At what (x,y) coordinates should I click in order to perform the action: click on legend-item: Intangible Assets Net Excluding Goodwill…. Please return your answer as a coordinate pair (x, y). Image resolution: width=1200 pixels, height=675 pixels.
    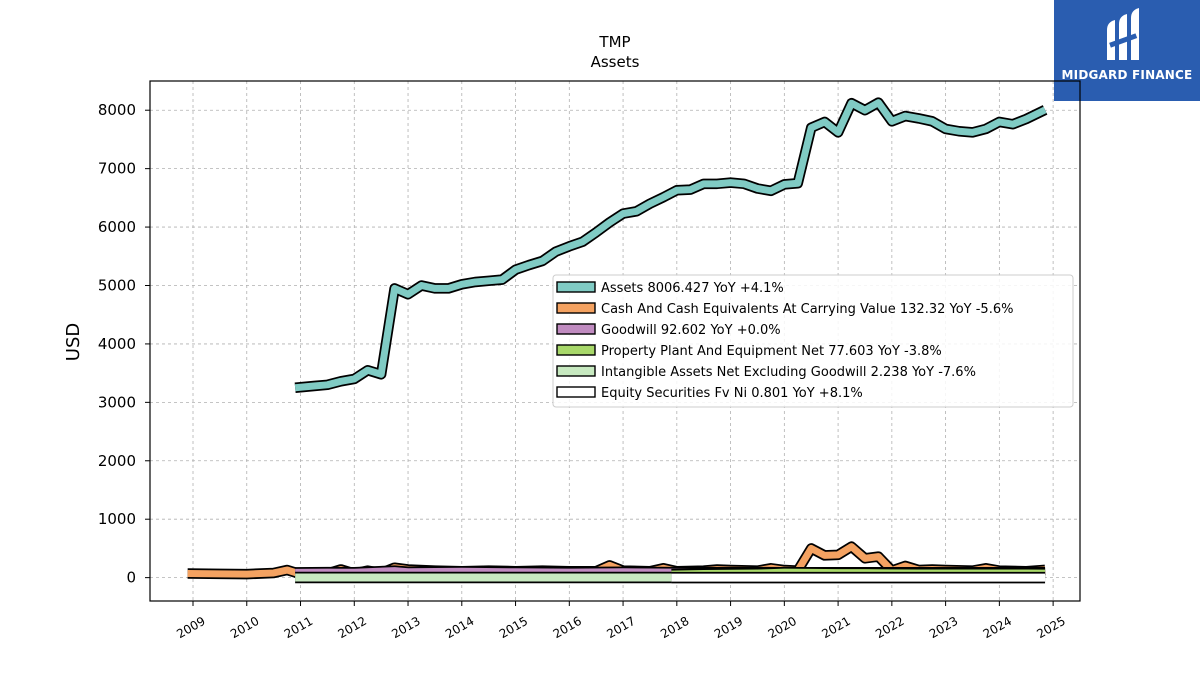
    Looking at the image, I should click on (766, 372).